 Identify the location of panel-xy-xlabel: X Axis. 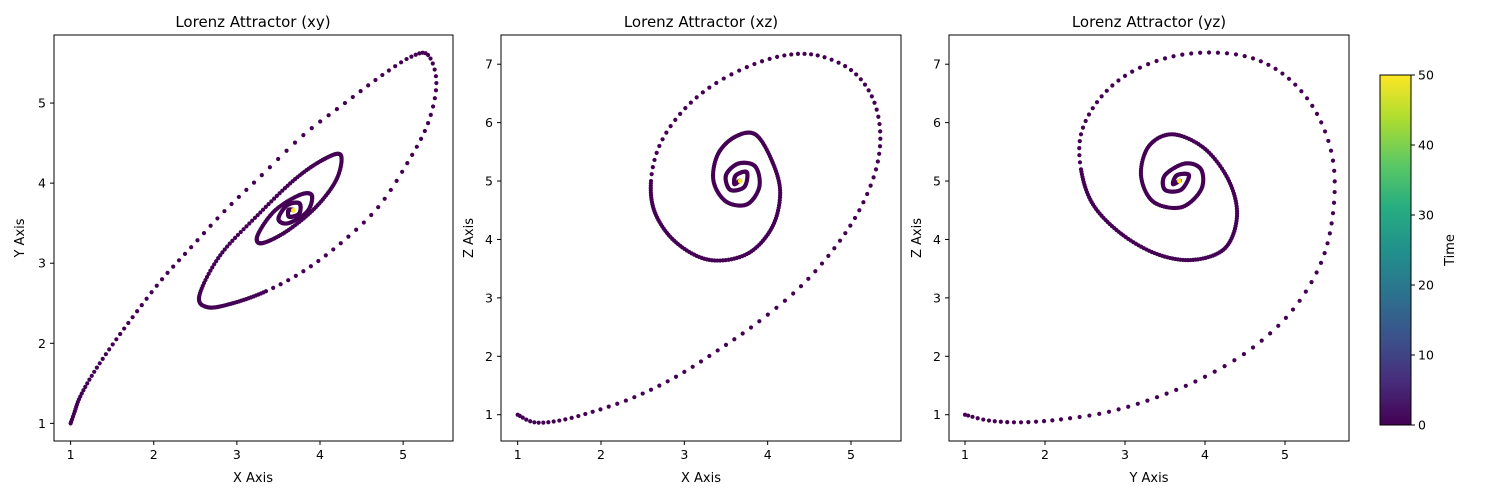
(253, 478).